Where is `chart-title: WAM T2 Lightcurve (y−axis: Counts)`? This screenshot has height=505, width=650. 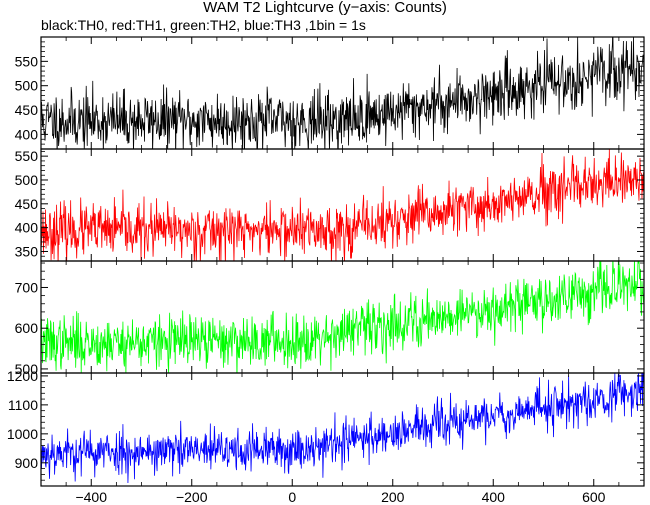
chart-title: WAM T2 Lightcurve (y−axis: Counts) is located at coordinates (325, 8).